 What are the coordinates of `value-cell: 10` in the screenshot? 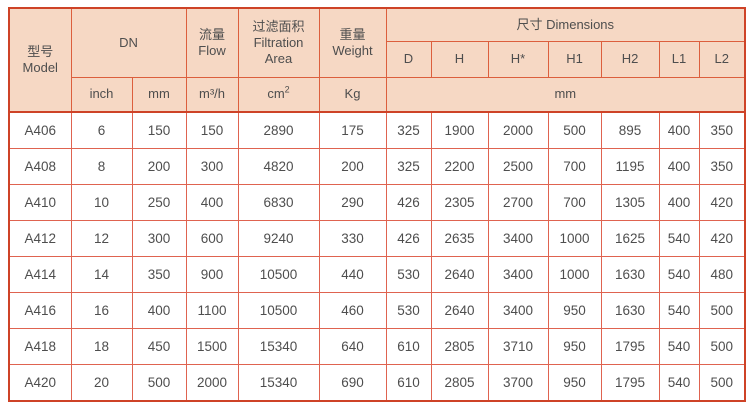 It's located at (101, 202).